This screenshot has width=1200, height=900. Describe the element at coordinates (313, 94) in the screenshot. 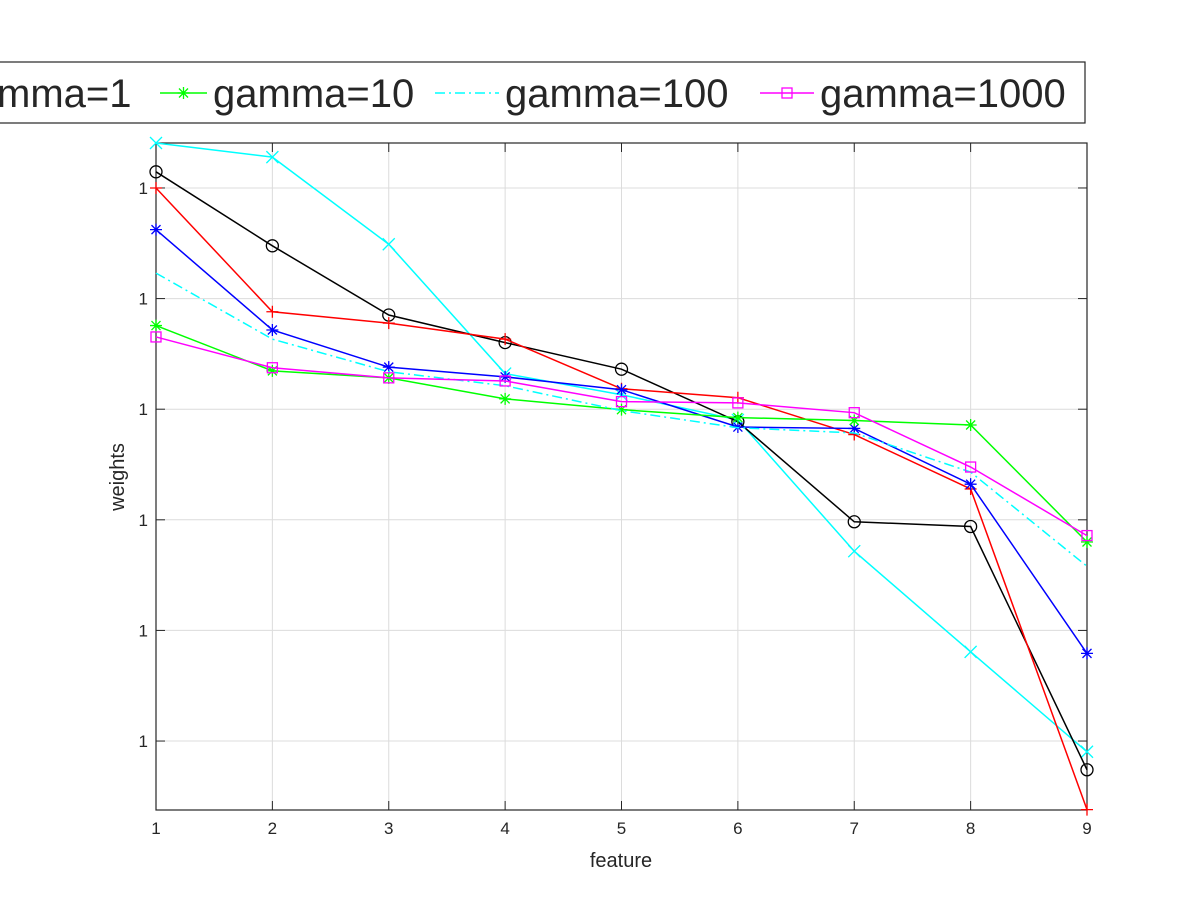

I see `legend-label: gamma=10` at that location.